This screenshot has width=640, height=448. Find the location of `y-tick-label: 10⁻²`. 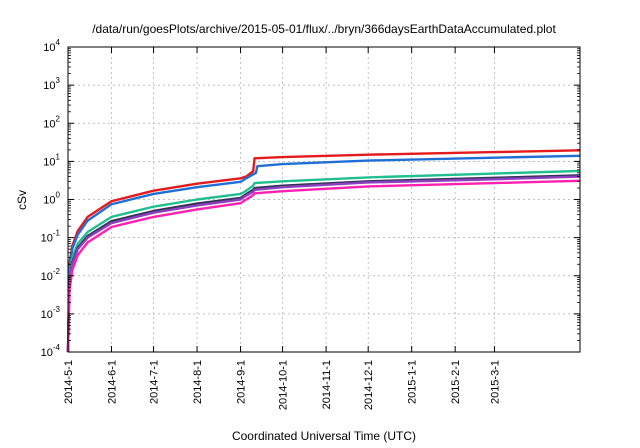

y-tick-label: 10⁻² is located at coordinates (51, 275).